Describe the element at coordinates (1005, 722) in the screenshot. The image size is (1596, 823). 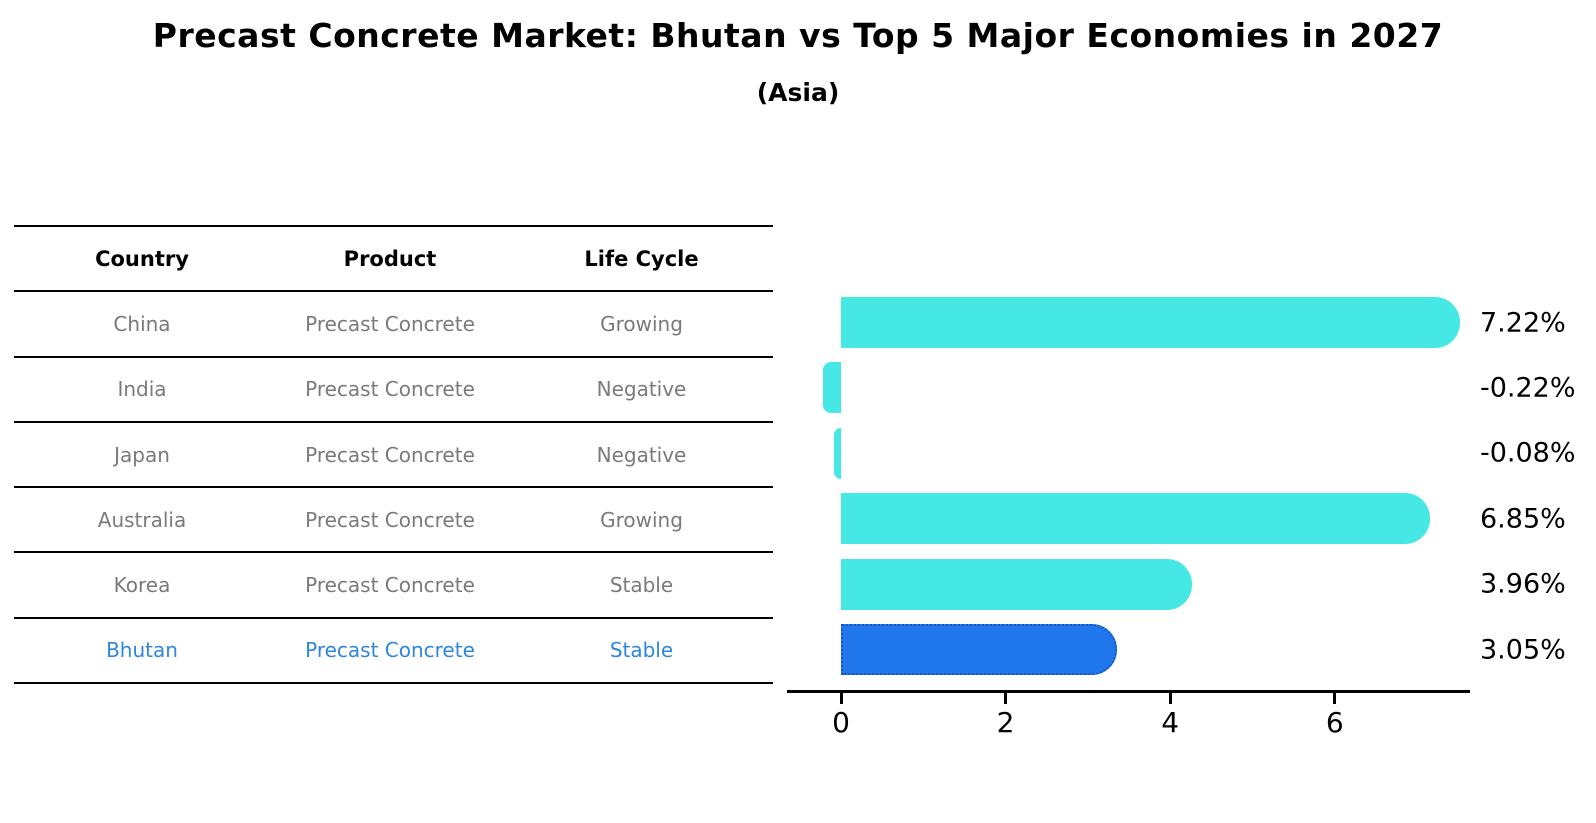
I see `x-axis-tick-label: 2` at that location.